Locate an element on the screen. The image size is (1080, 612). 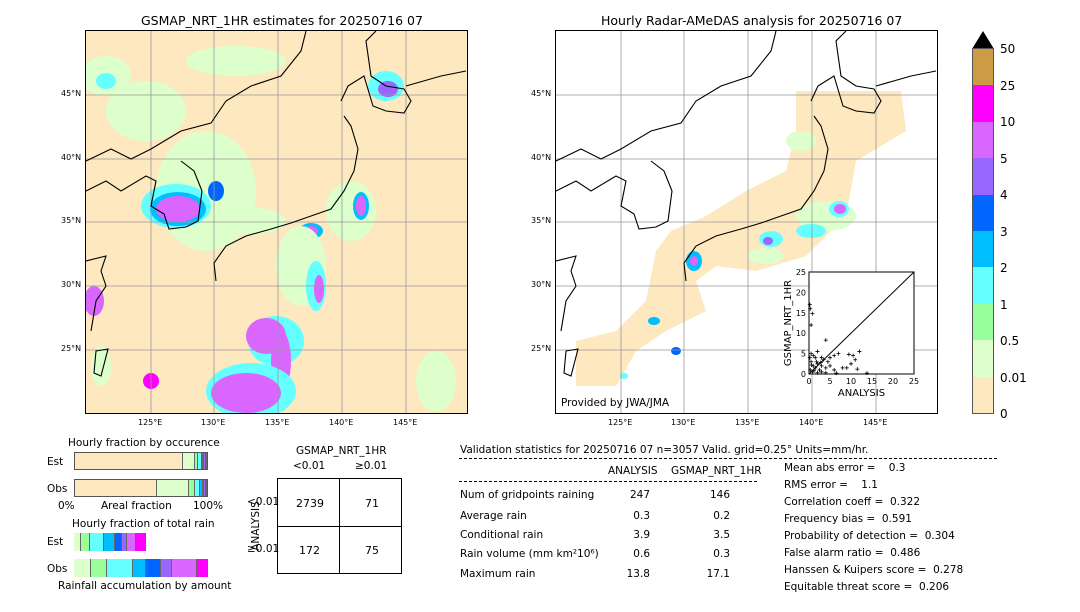
y-tick-label: 15 is located at coordinates (801, 313).